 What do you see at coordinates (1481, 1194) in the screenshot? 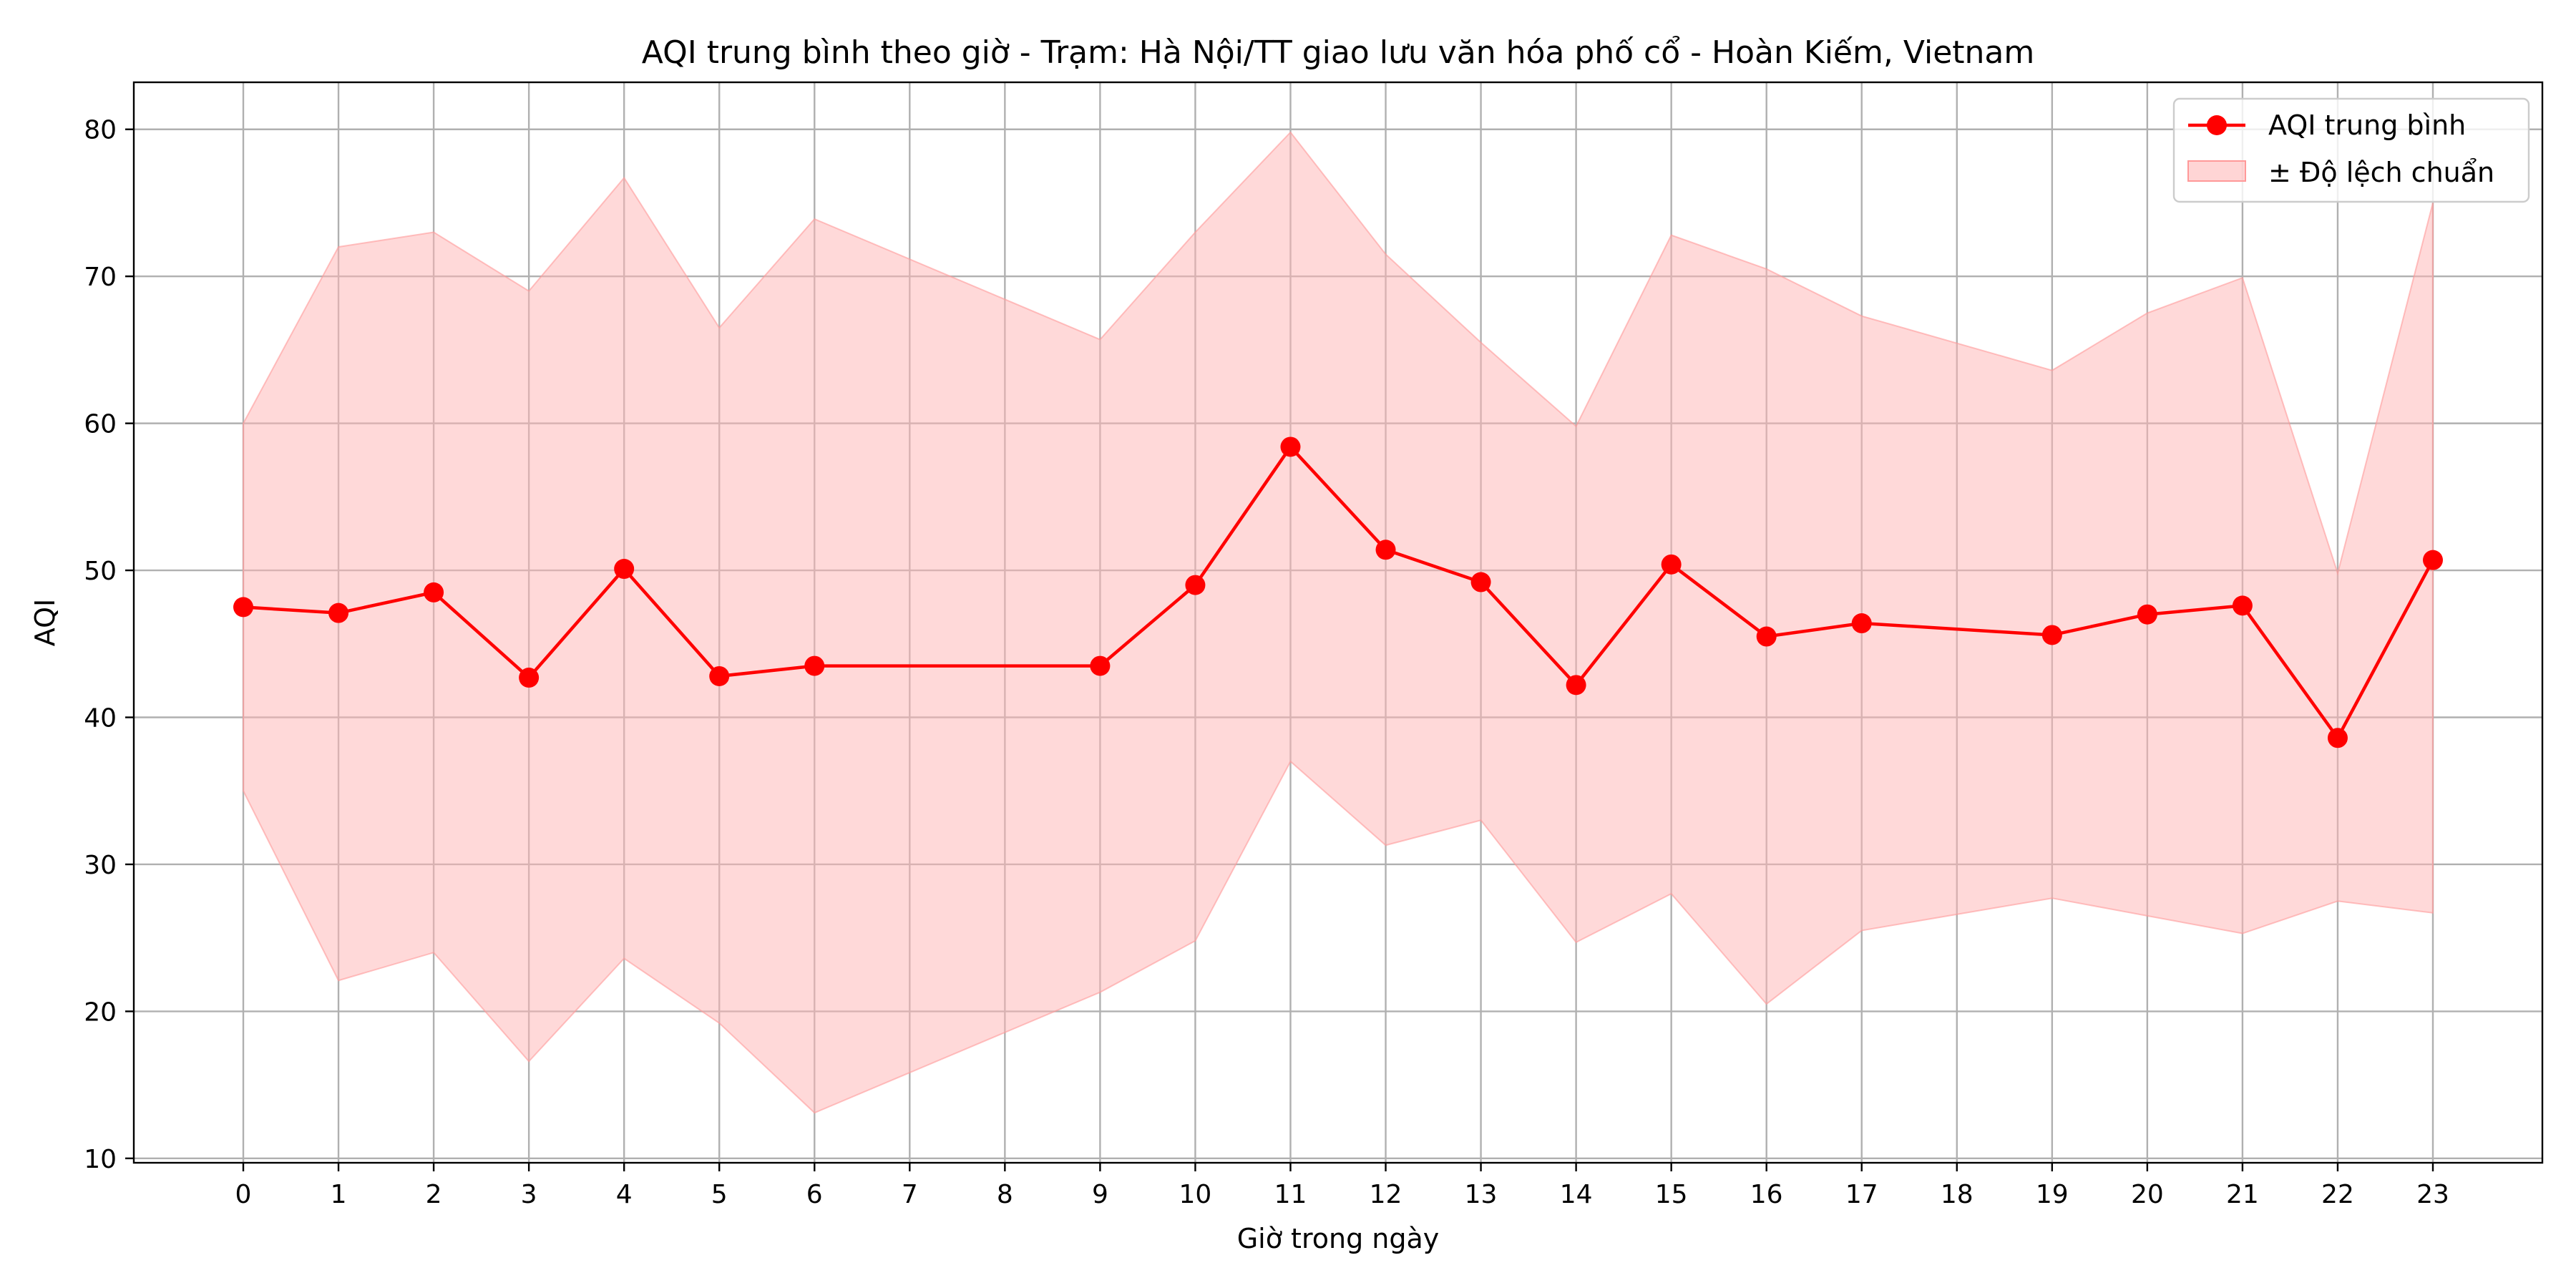
I see `x-tick-label-13: 13` at bounding box center [1481, 1194].